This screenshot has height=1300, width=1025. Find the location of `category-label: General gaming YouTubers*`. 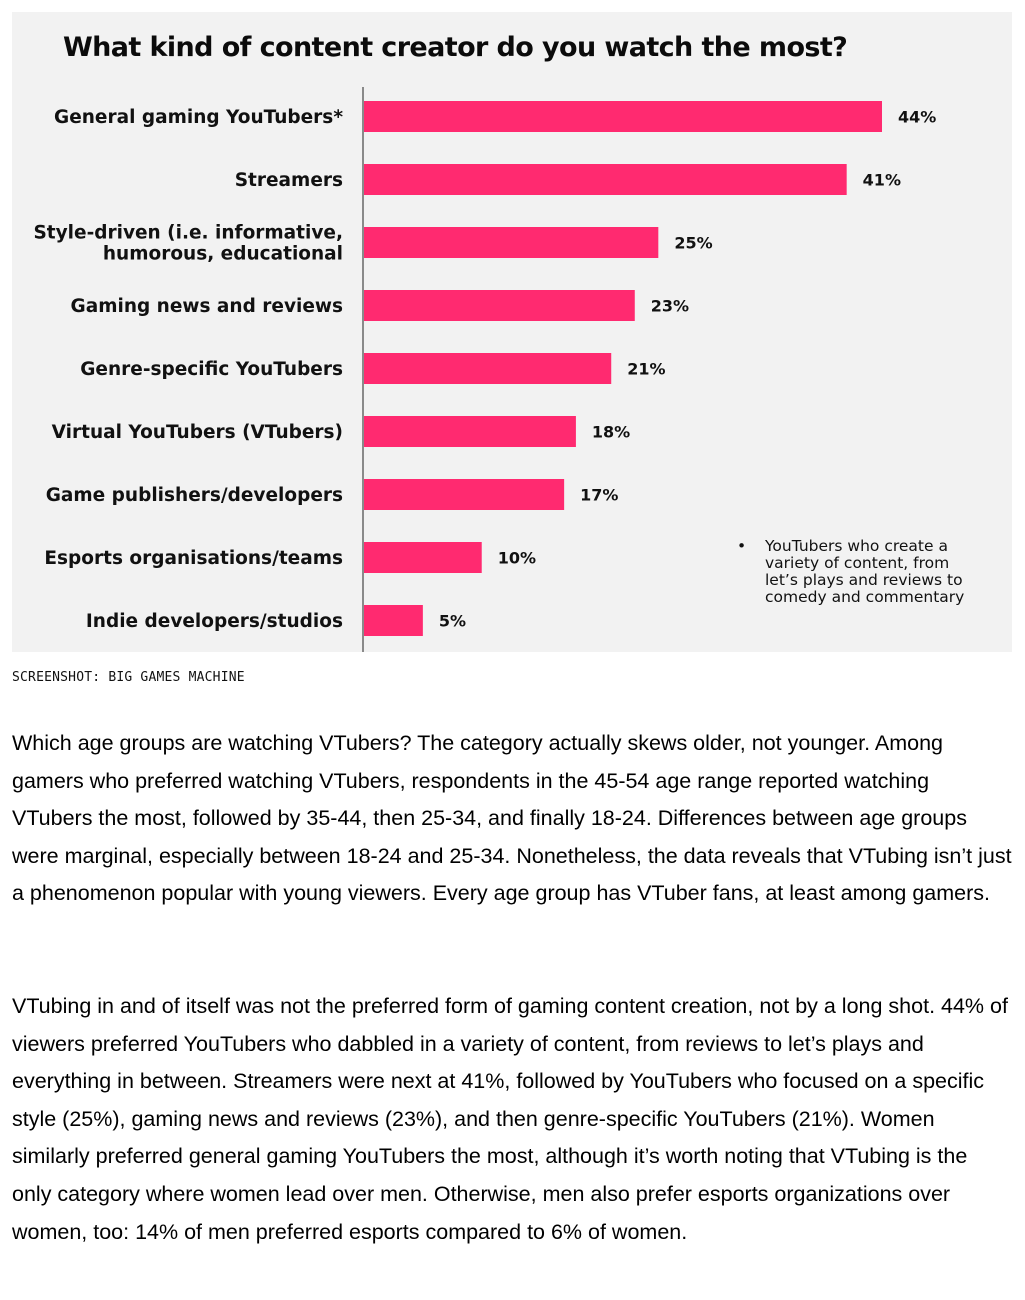

category-label: General gaming YouTubers* is located at coordinates (198, 117).